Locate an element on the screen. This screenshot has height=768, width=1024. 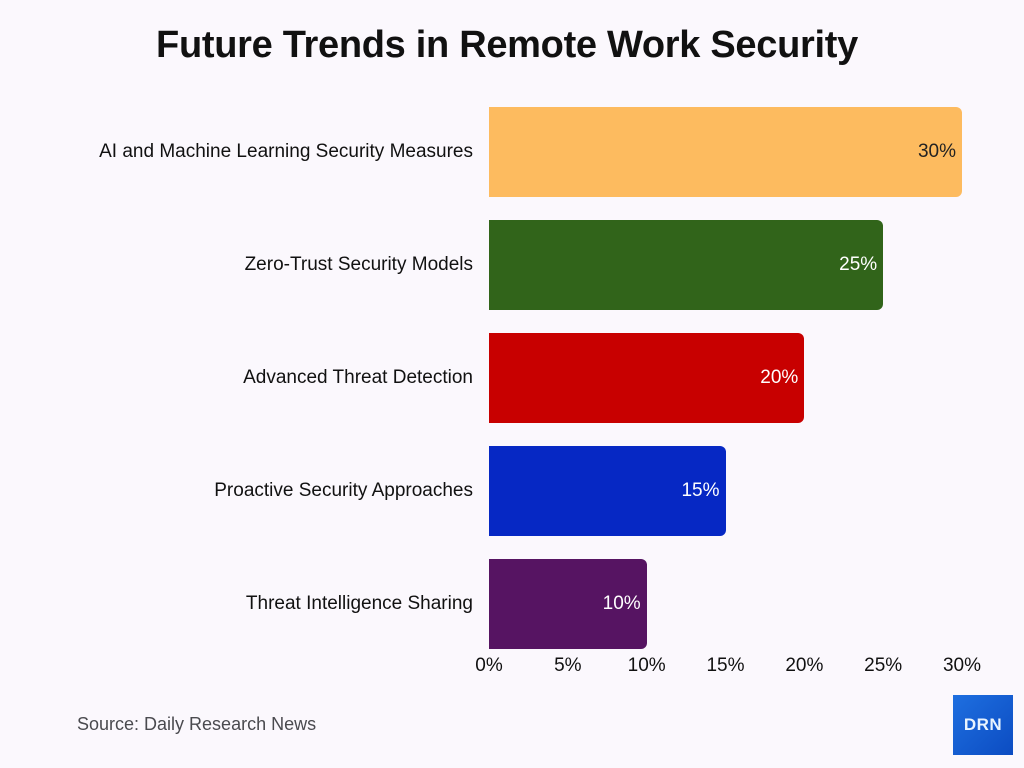
bar-value-label: 20% is located at coordinates (779, 377).